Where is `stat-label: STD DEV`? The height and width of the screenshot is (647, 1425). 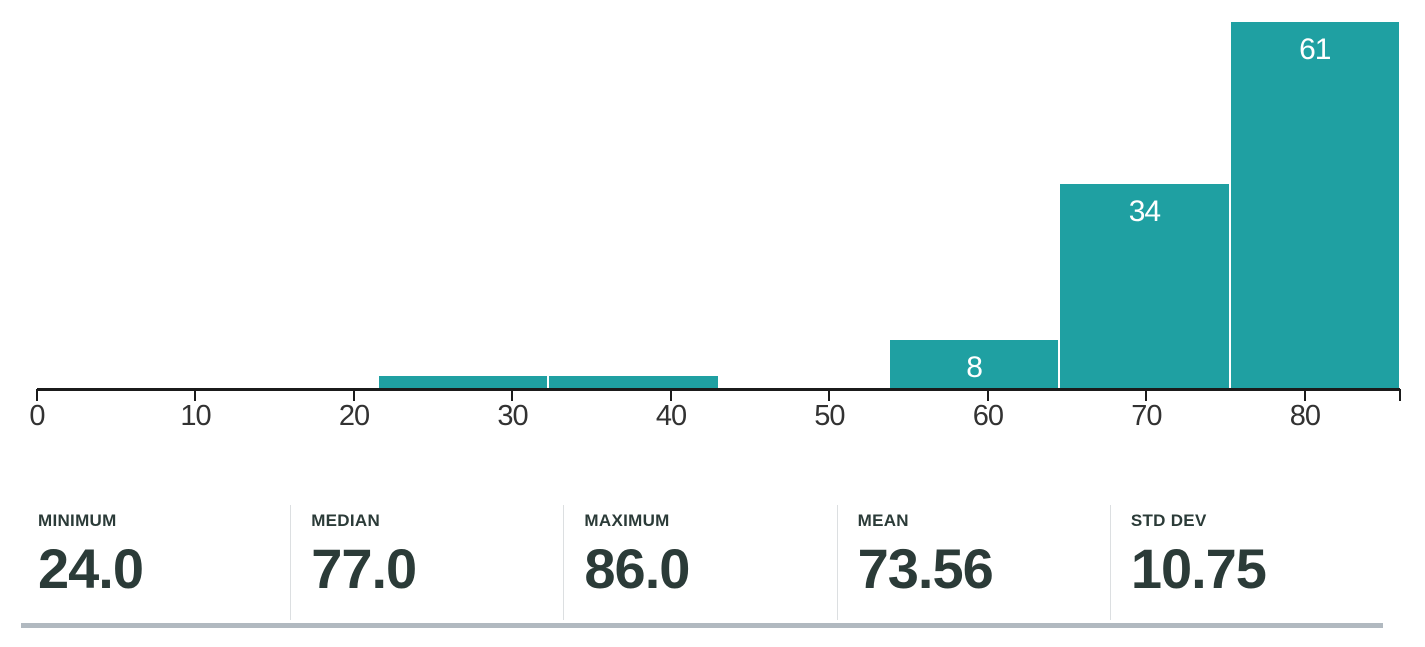
stat-label: STD DEV is located at coordinates (1168, 520).